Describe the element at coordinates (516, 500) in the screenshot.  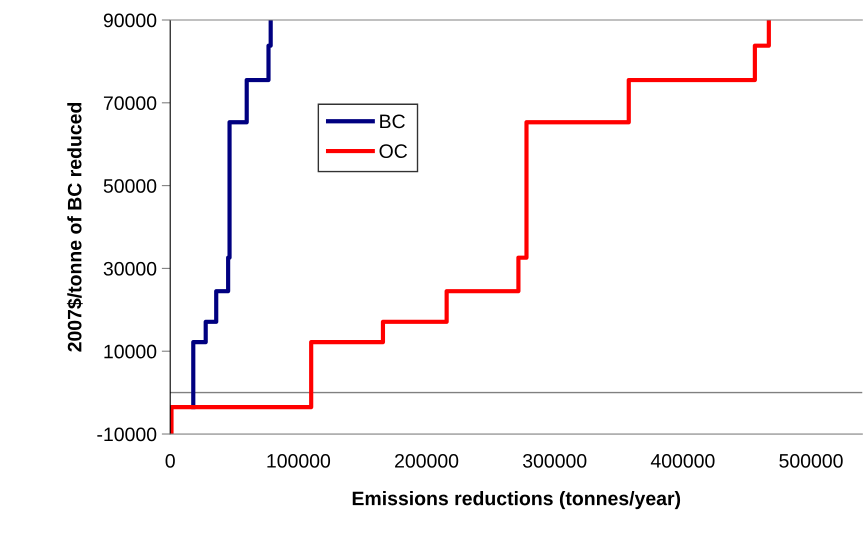
I see `x-axis-title: Emissions reductions (tonnes/year)` at that location.